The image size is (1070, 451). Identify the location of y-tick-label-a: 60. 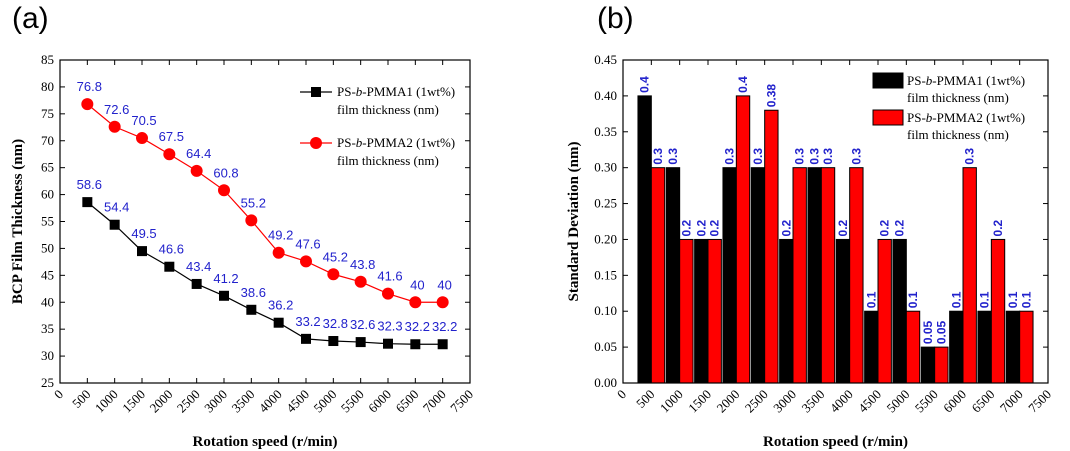
(47, 194).